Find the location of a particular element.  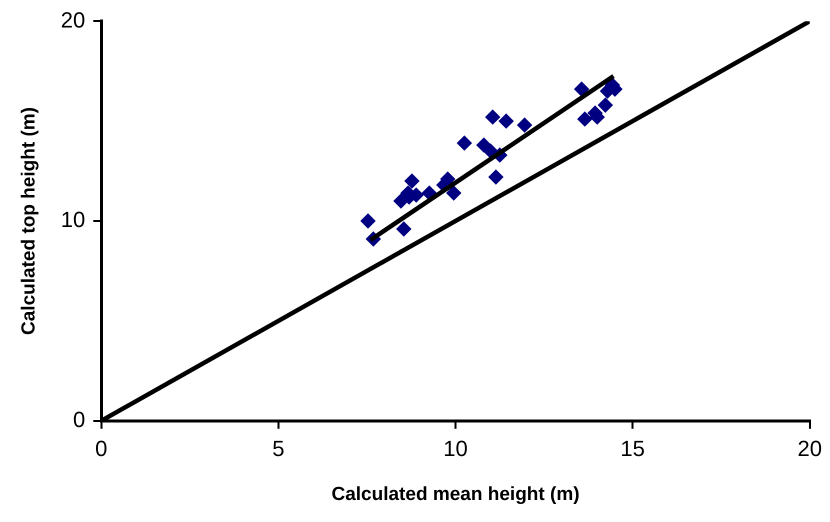

x-tick-label: 20 is located at coordinates (810, 449).